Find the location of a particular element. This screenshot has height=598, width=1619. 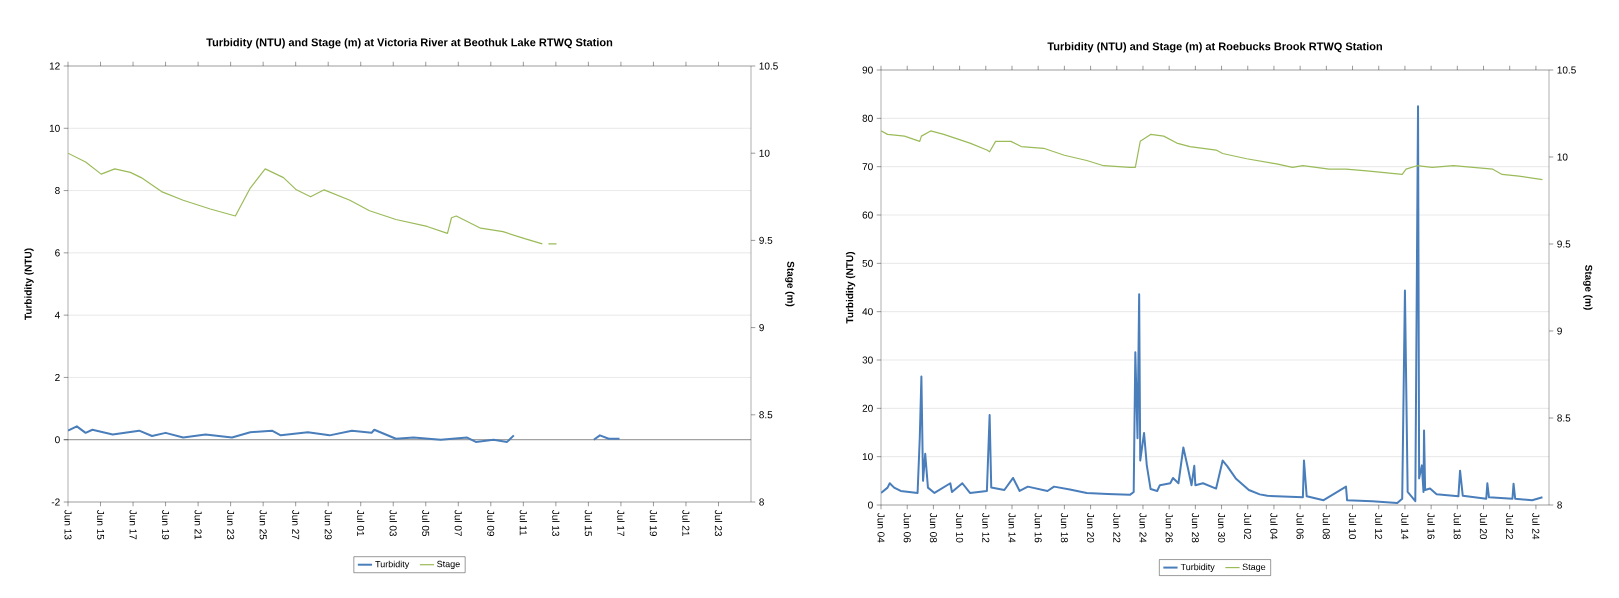

y-tick-label: 70 is located at coordinates (867, 167).